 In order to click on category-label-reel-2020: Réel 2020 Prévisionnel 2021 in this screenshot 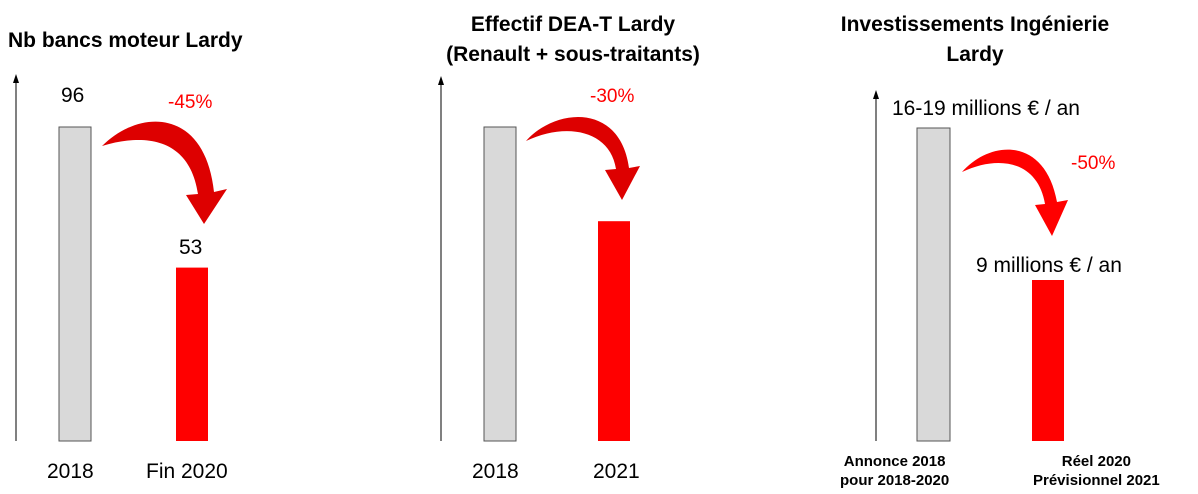, I will do `click(1096, 471)`.